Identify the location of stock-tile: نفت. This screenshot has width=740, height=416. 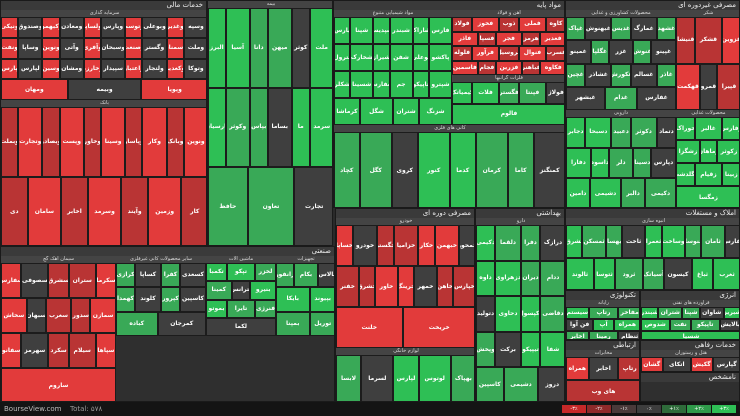
(680, 325).